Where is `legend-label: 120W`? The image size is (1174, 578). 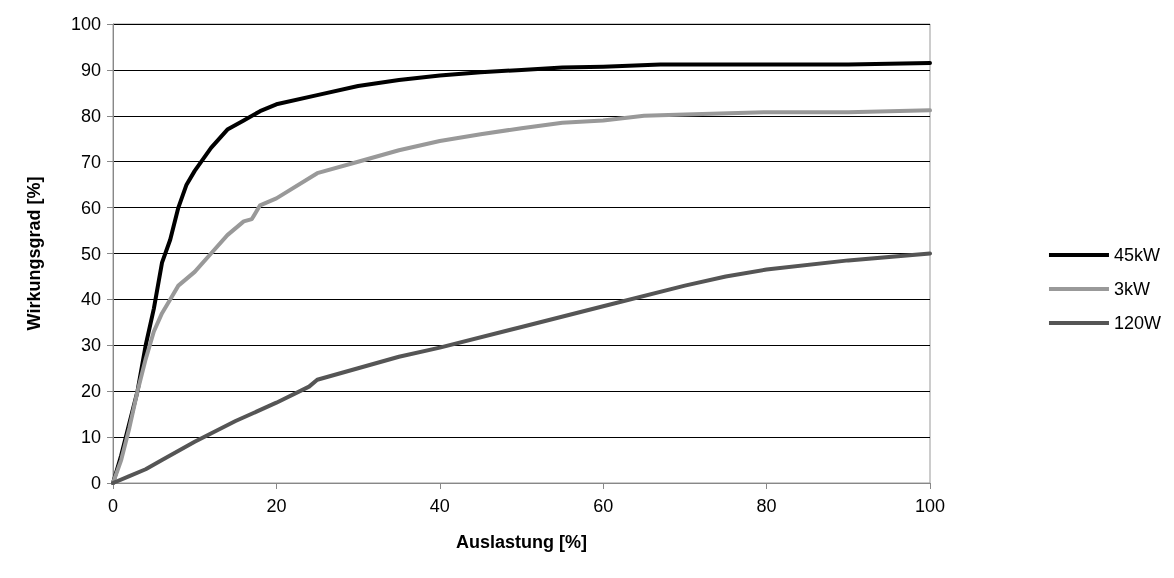
legend-label: 120W is located at coordinates (1137, 323).